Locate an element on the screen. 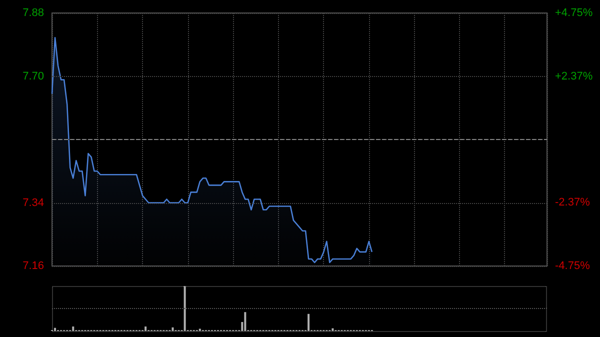 The height and width of the screenshot is (337, 600). y-tick-label: 7.88 is located at coordinates (33, 13).